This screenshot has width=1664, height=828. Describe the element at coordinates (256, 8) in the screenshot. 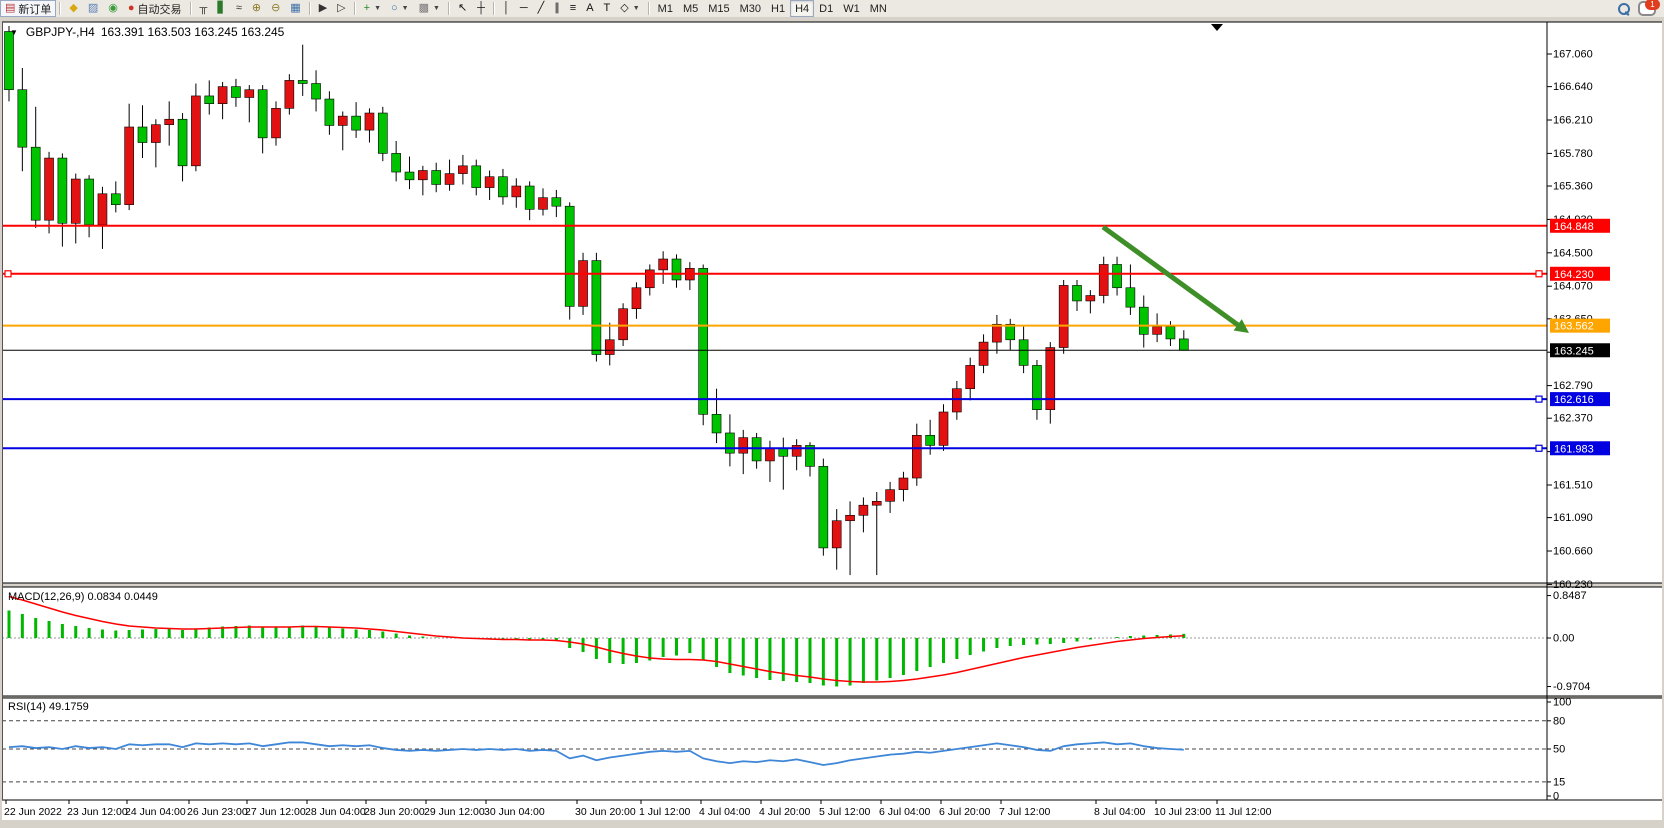

I see `zoom-in-icon: ⊕` at that location.